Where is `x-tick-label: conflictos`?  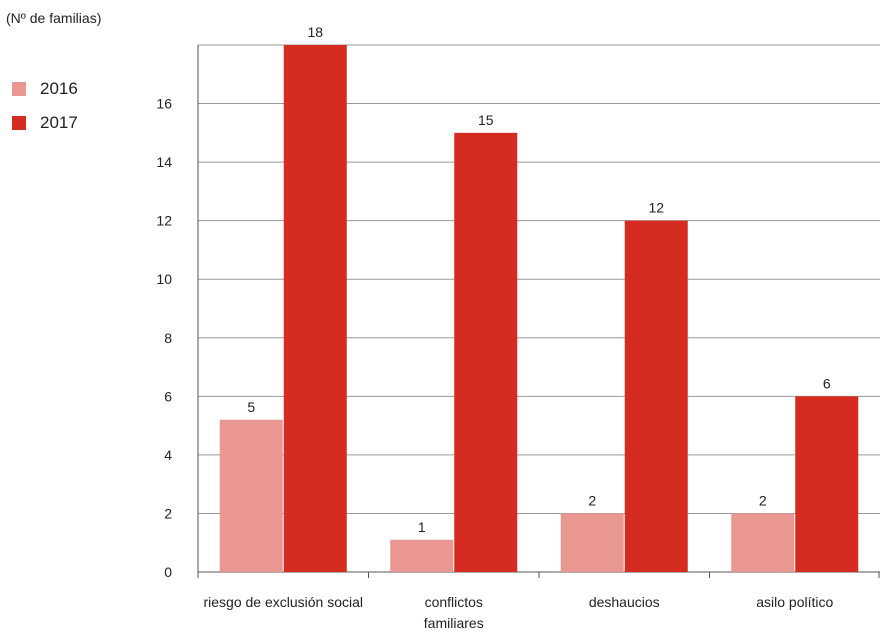
x-tick-label: conflictos is located at coordinates (454, 602).